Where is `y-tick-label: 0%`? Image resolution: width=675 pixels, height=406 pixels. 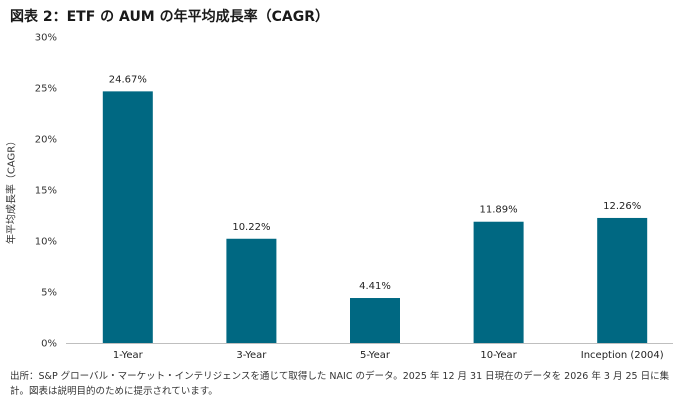
y-tick-label: 0% is located at coordinates (49, 344).